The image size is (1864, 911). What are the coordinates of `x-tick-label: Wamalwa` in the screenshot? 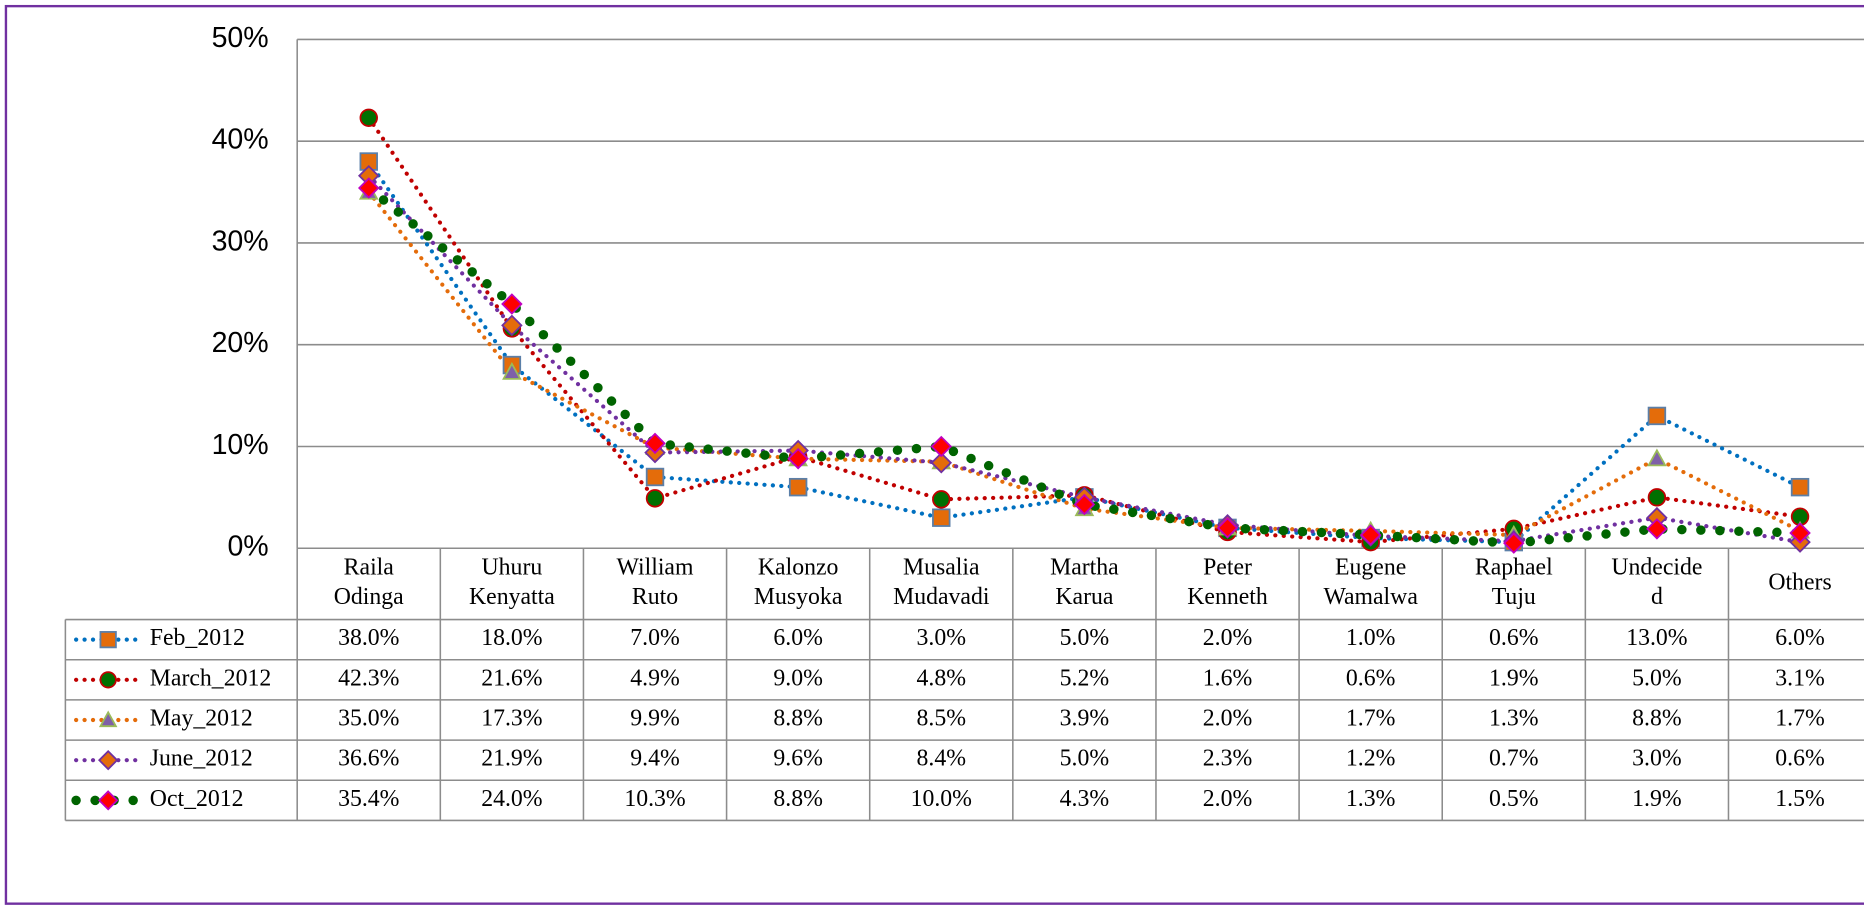 It's located at (1370, 597).